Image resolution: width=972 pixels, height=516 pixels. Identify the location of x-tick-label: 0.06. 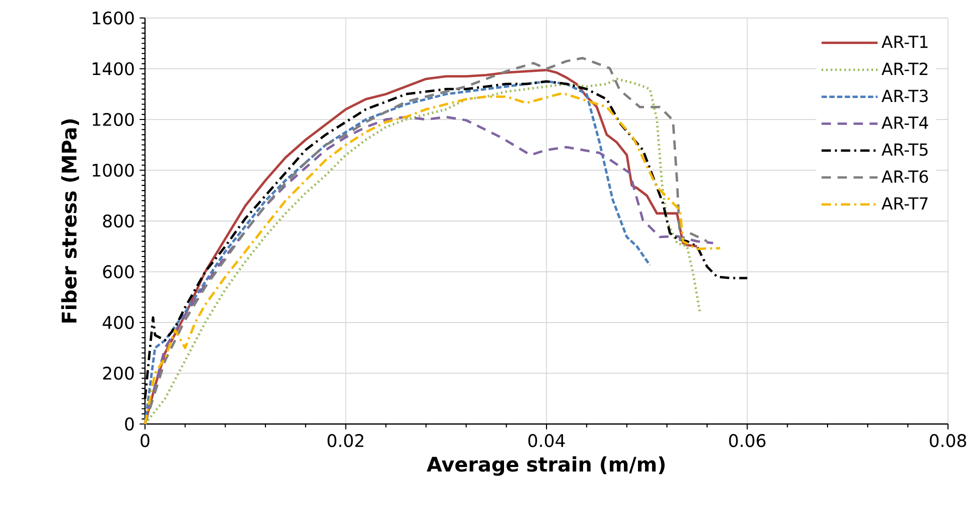
(747, 441).